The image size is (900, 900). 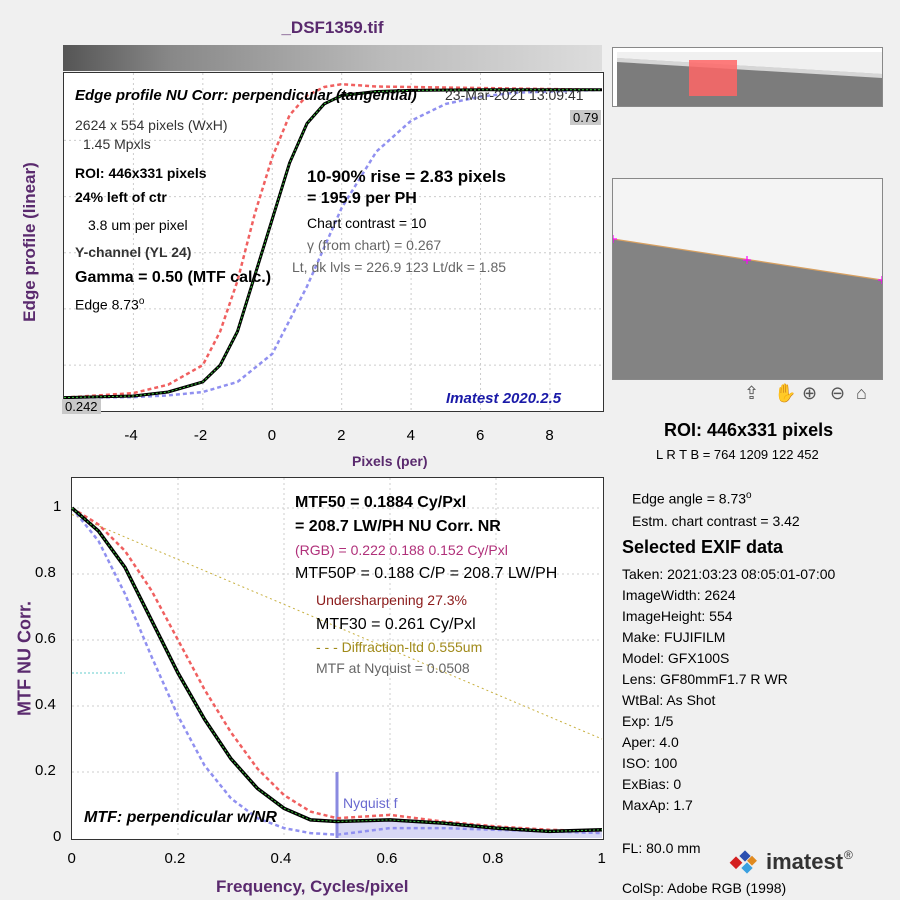 I want to click on x-tick-label: 4, so click(x=410, y=435).